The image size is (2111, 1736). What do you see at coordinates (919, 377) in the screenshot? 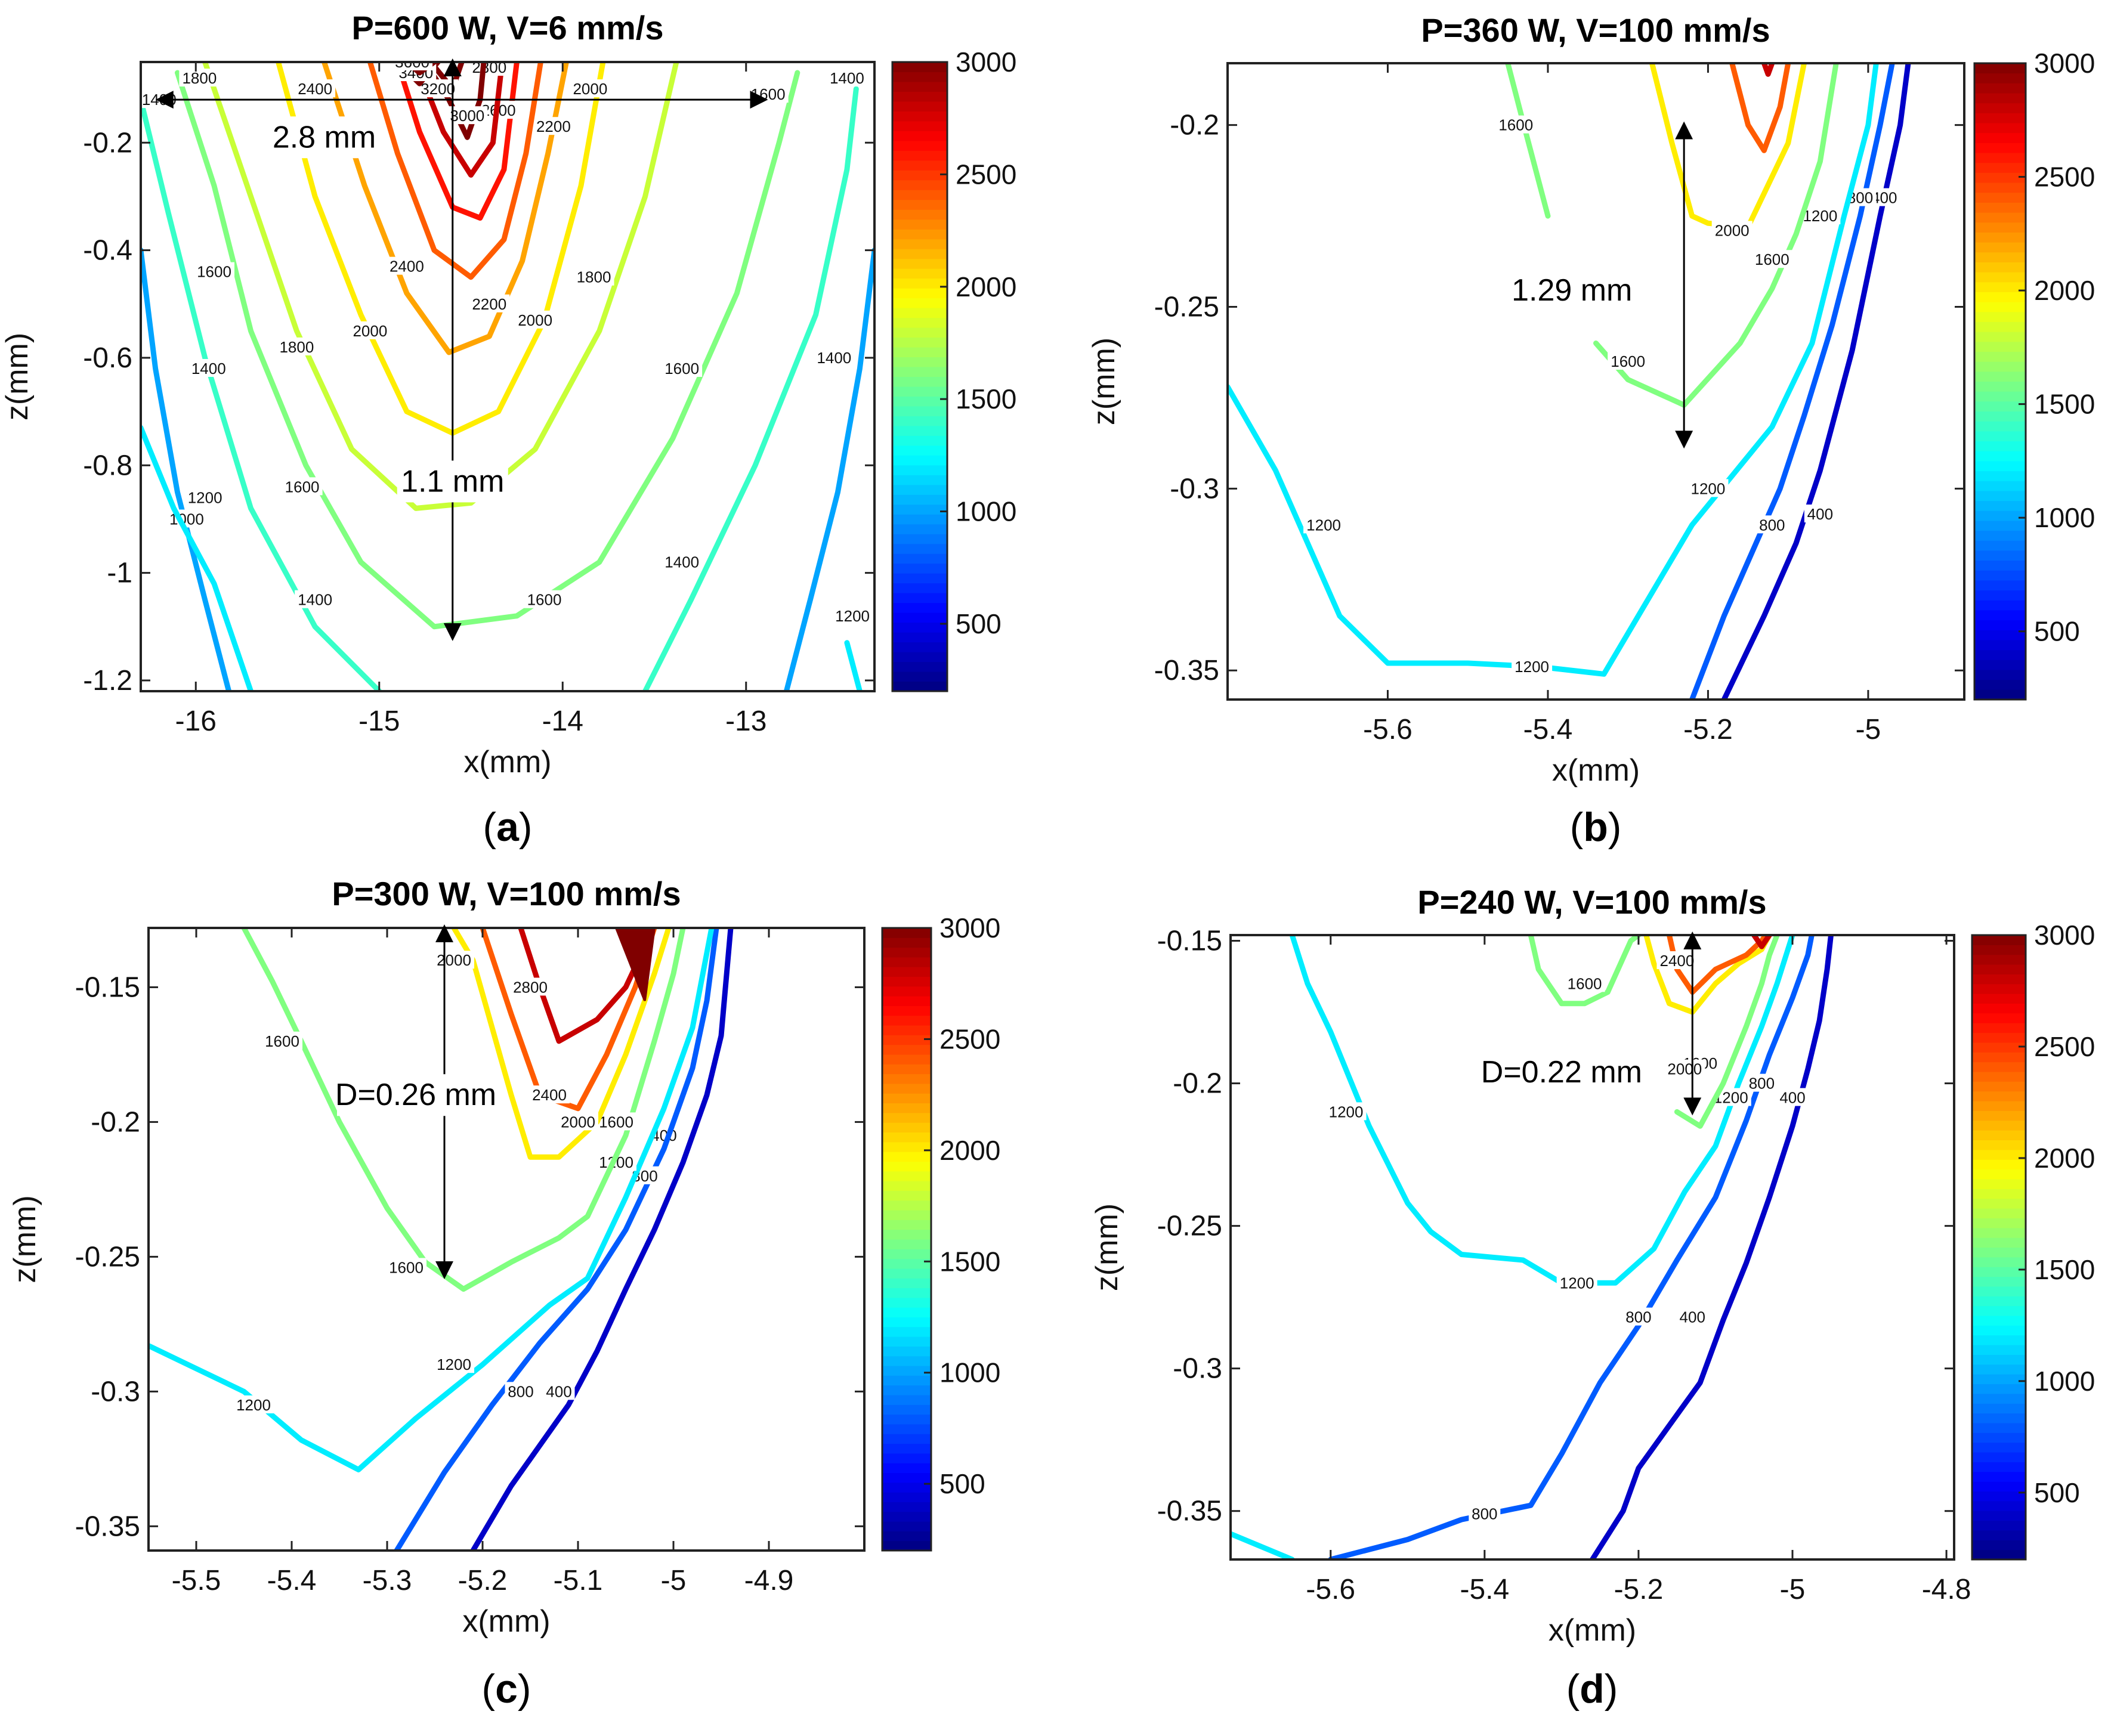
I see `colorbar-frame` at bounding box center [919, 377].